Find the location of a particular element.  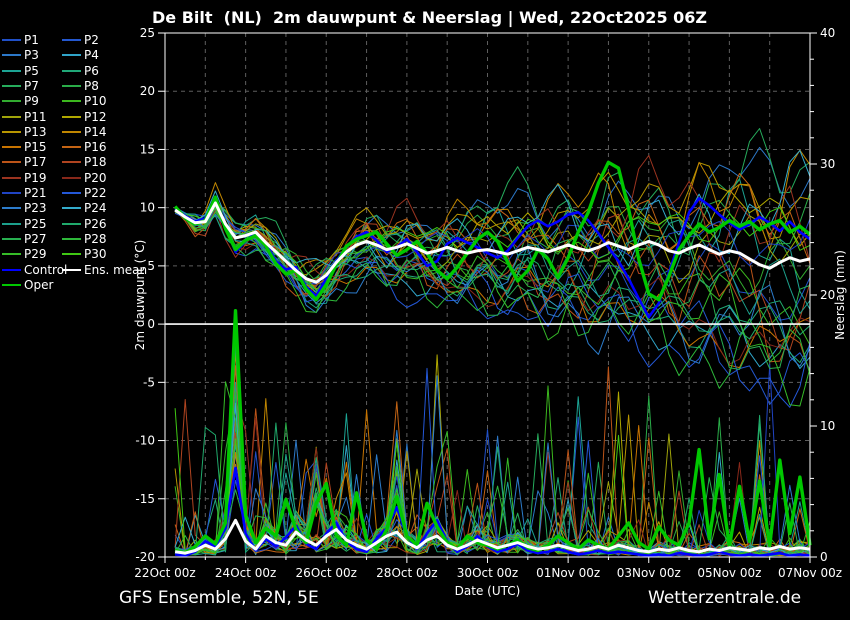

legend-label: Oper is located at coordinates (39, 284).